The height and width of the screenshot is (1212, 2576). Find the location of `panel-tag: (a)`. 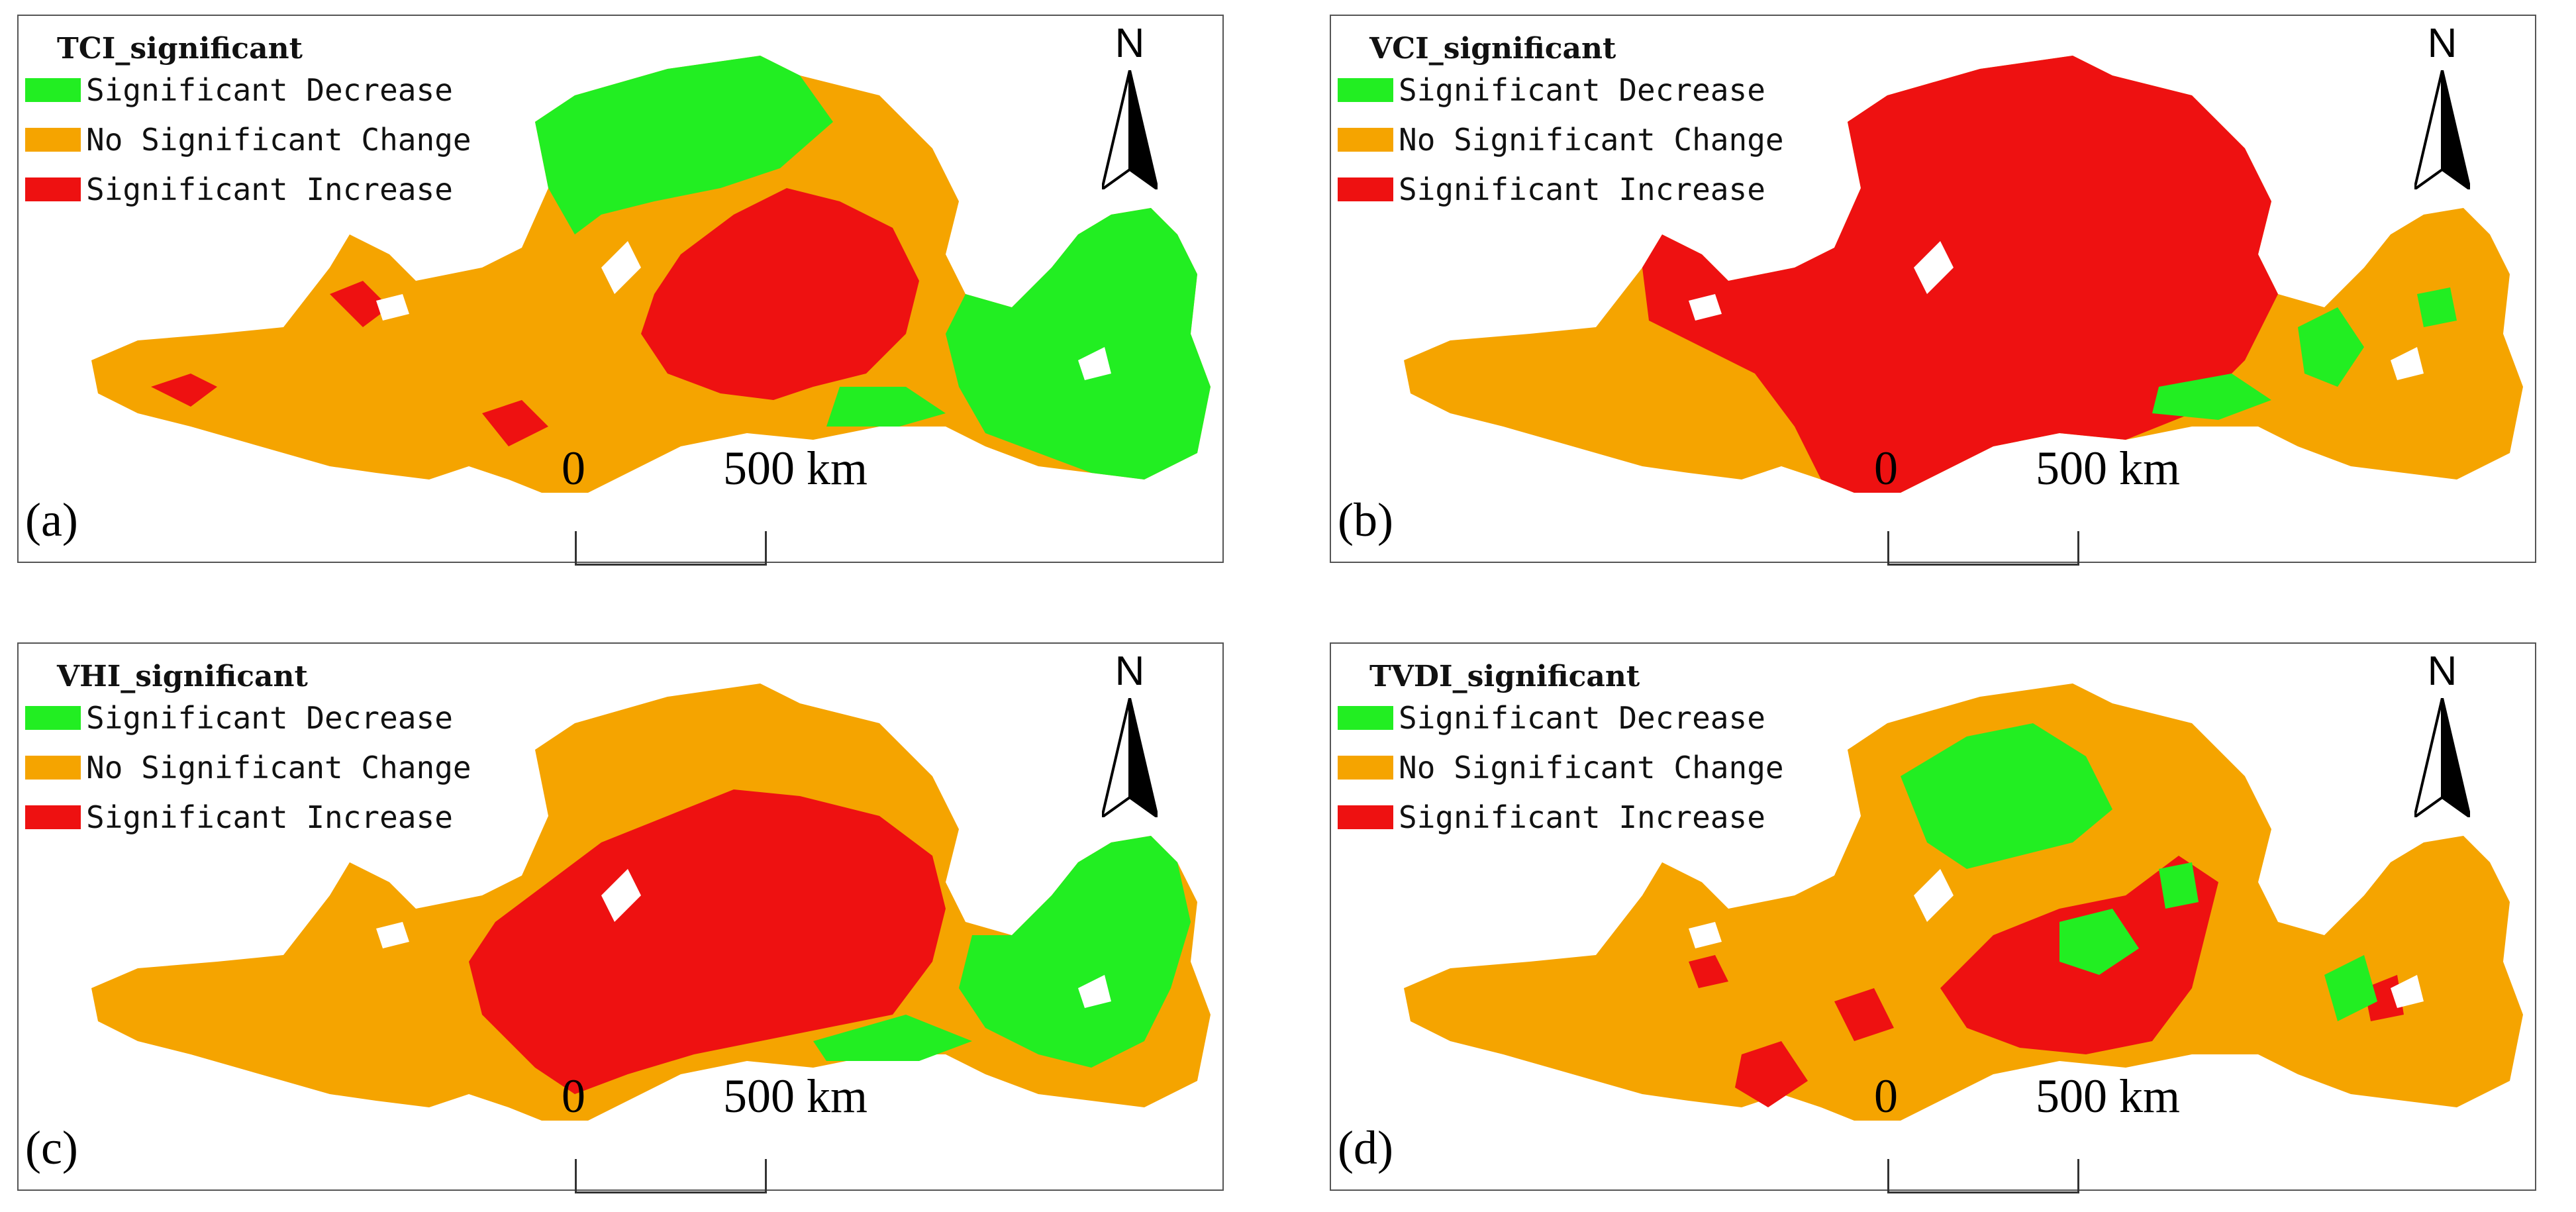

panel-tag: (a) is located at coordinates (51, 519).